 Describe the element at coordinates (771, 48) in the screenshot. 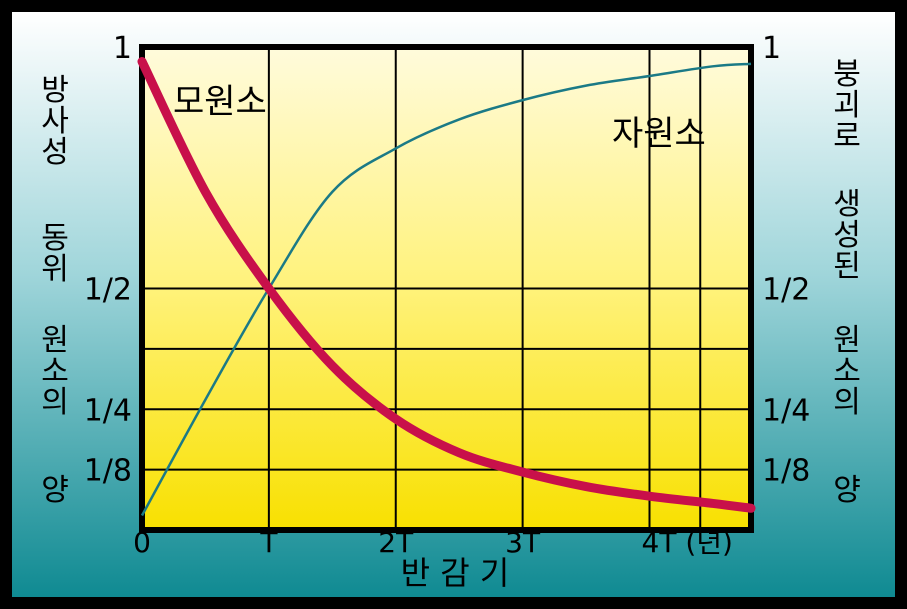

I see `y-tick-right-0: 1` at that location.